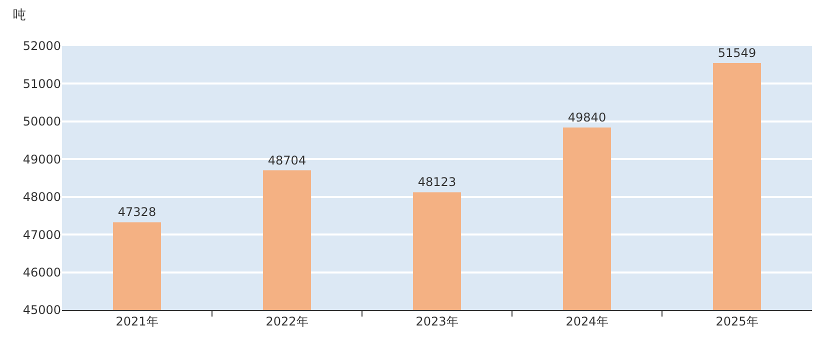  I want to click on data-label: 49840, so click(587, 117).